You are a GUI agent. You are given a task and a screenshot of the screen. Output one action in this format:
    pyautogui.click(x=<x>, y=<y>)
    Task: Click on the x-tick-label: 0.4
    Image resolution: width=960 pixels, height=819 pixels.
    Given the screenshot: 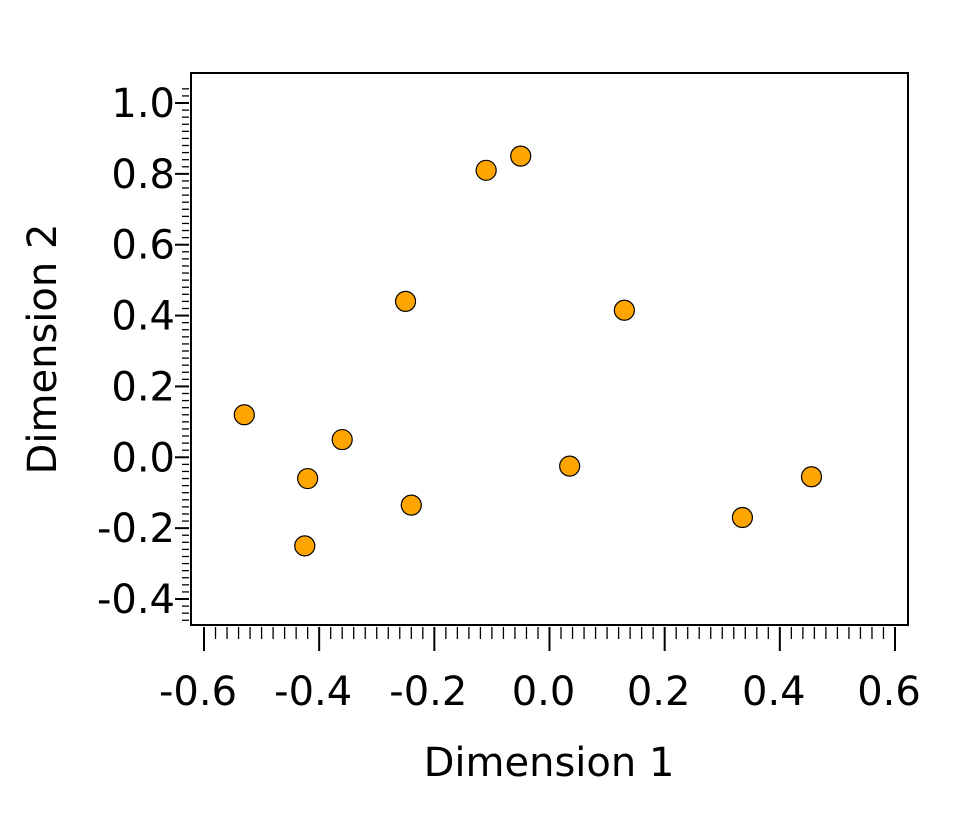 What is the action you would take?
    pyautogui.click(x=774, y=692)
    